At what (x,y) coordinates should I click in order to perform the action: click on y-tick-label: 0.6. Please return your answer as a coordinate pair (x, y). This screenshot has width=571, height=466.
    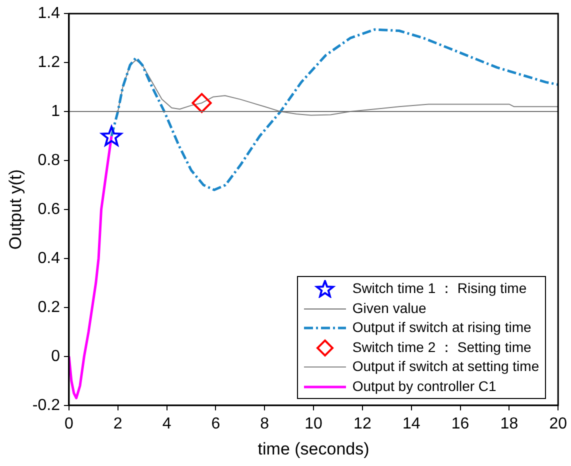
    Looking at the image, I should click on (49, 209).